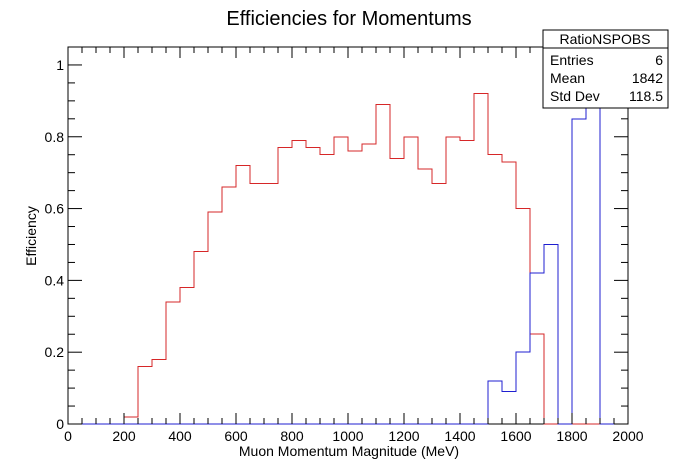 This screenshot has width=698, height=471. I want to click on y-tick-label: 0.2, so click(55, 352).